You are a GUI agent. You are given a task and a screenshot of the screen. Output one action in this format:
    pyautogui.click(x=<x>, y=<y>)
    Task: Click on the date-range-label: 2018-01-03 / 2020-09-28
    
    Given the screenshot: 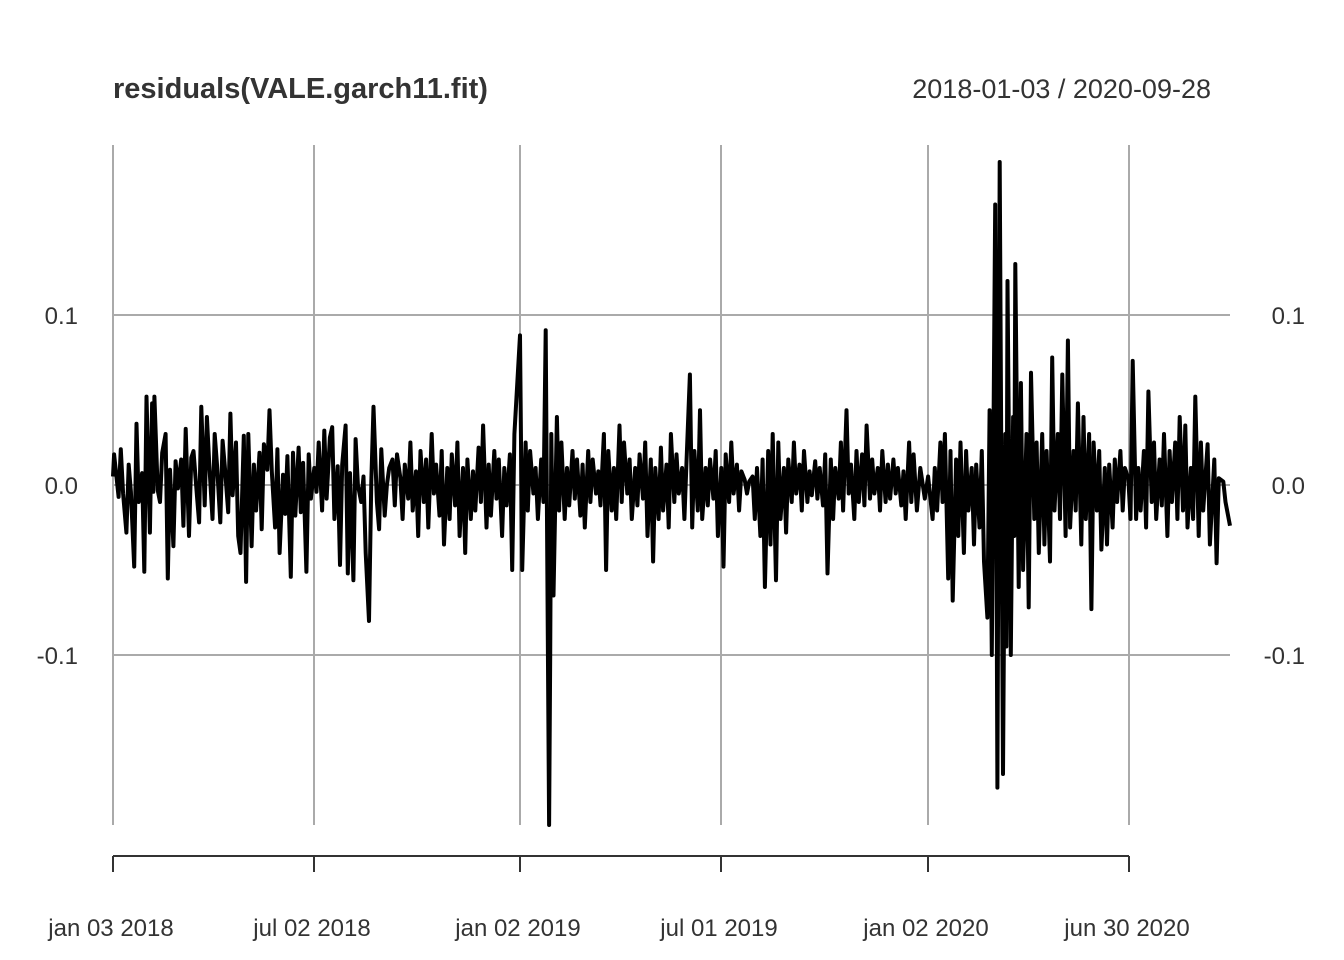 What is the action you would take?
    pyautogui.click(x=1061, y=89)
    